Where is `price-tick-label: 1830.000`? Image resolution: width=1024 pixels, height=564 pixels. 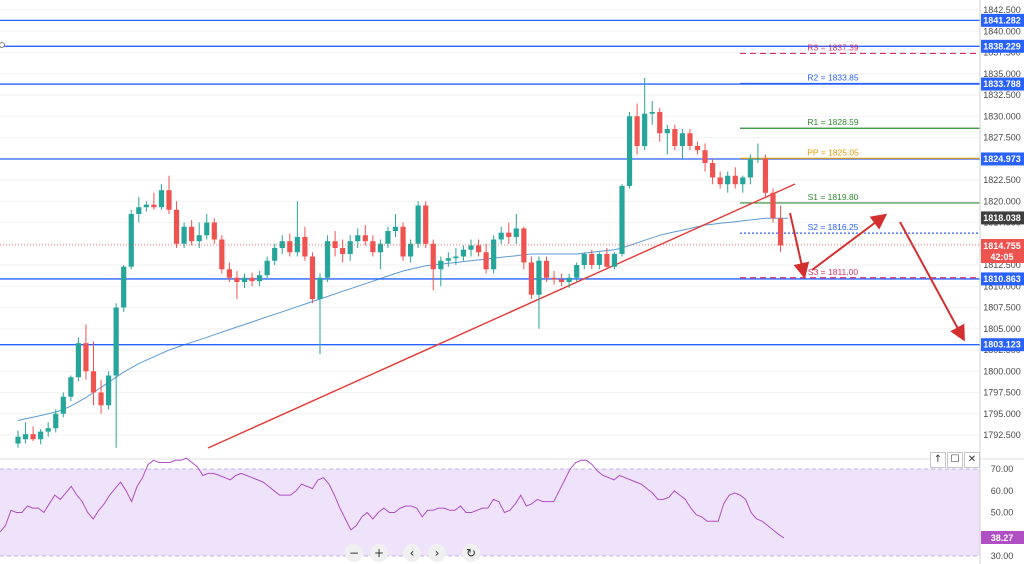
price-tick-label: 1830.000 is located at coordinates (1002, 116).